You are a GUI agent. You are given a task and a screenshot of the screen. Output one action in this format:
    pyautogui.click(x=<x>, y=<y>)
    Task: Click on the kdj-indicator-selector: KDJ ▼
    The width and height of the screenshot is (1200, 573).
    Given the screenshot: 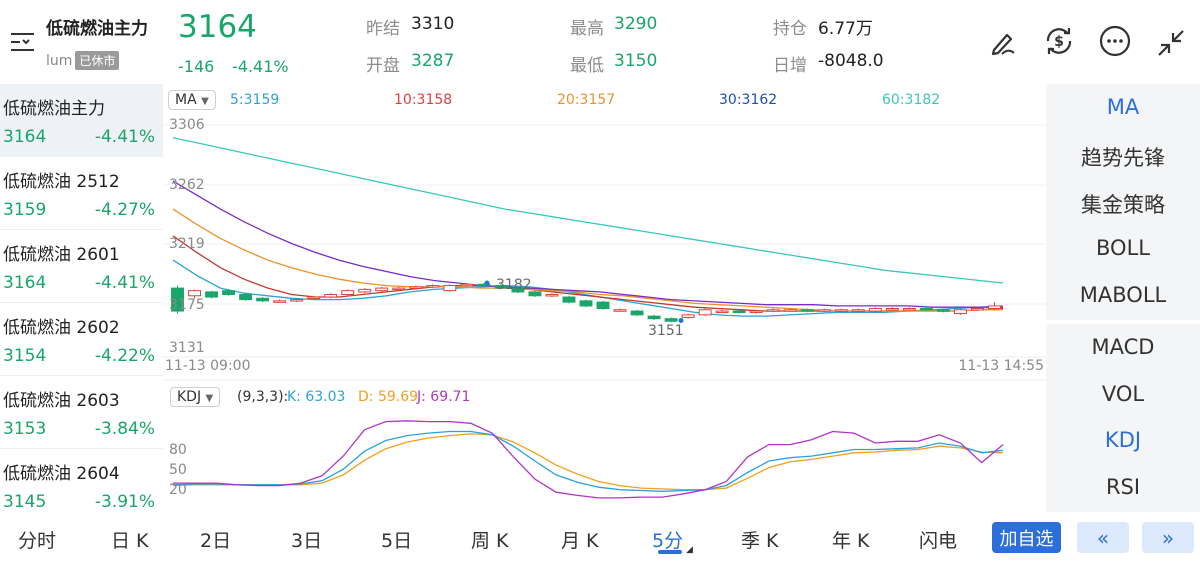 What is the action you would take?
    pyautogui.click(x=195, y=397)
    